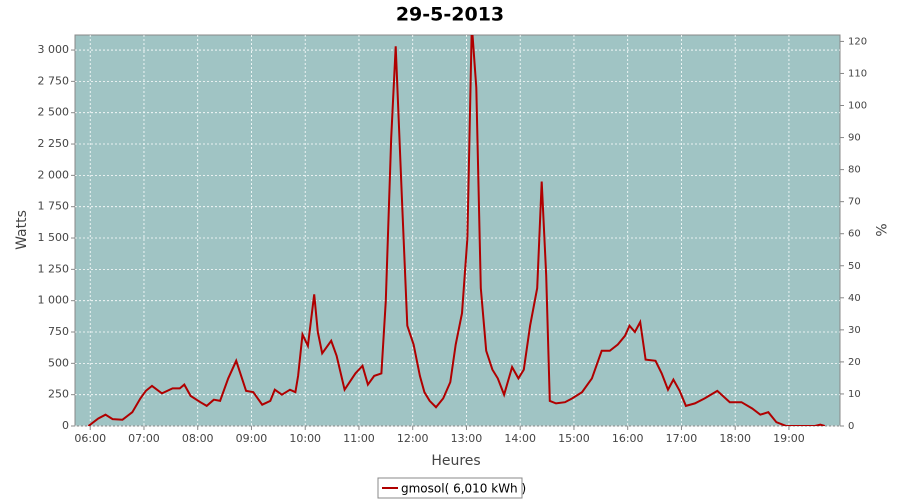  What do you see at coordinates (854, 202) in the screenshot?
I see `y2-tick-label: 70` at bounding box center [854, 202].